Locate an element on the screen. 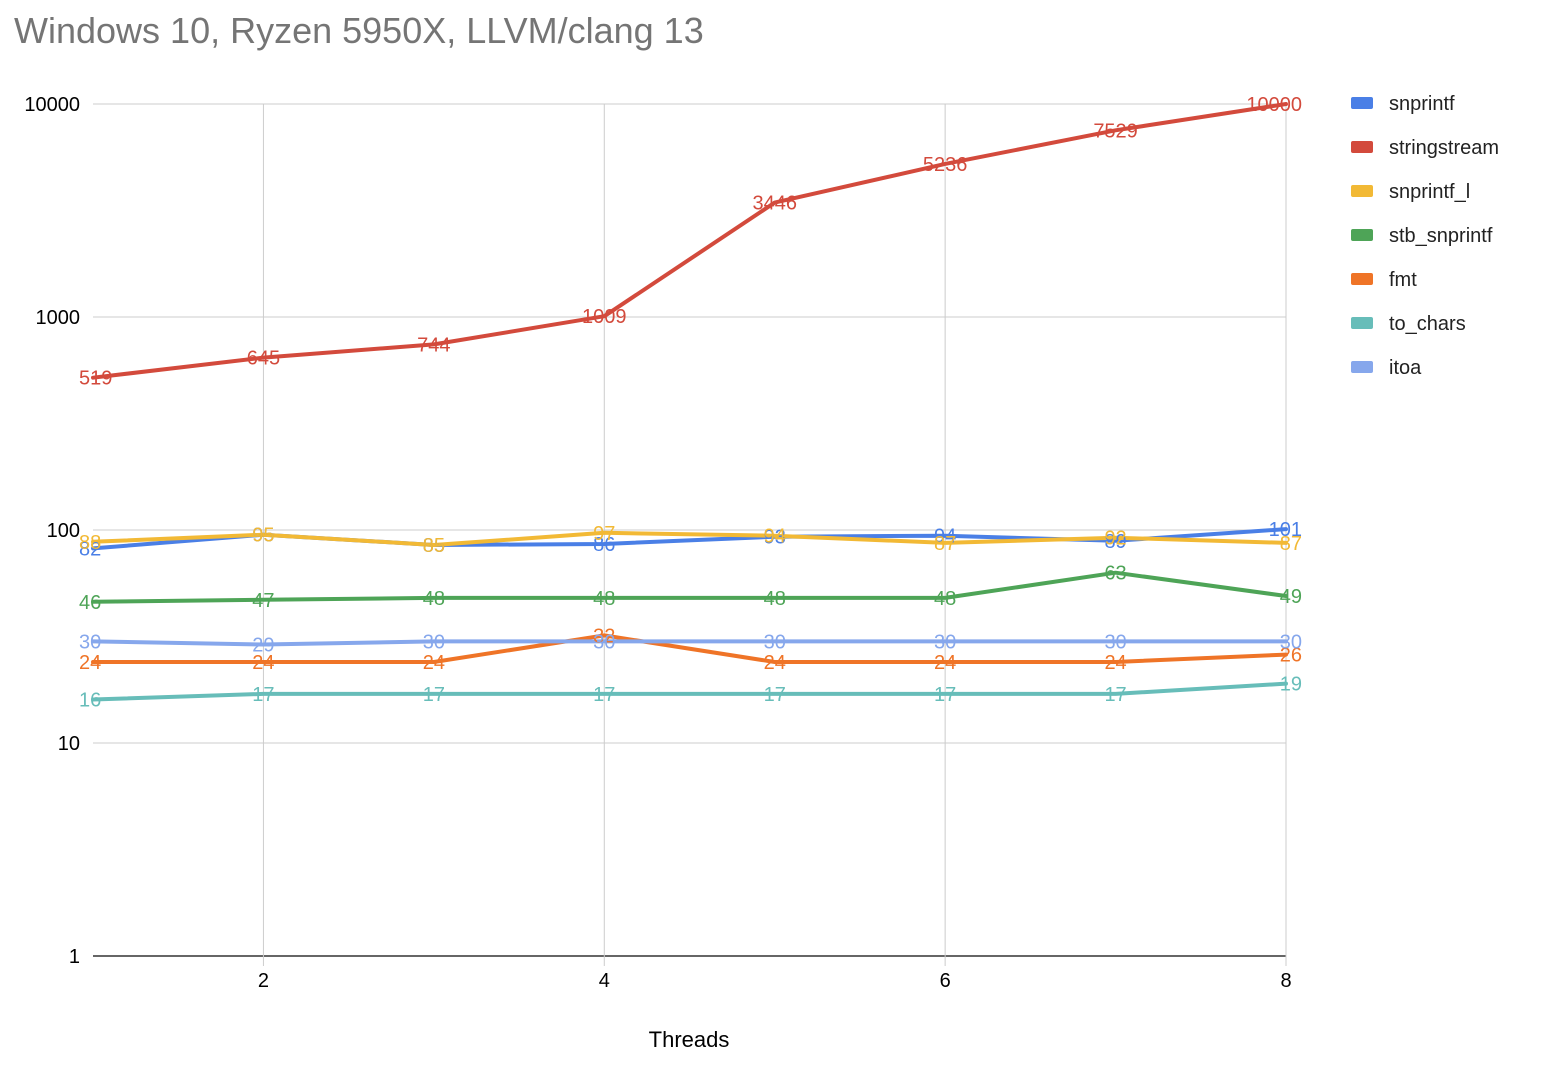 This screenshot has width=1544, height=1066. data-label-stringstream: 519 is located at coordinates (95, 379).